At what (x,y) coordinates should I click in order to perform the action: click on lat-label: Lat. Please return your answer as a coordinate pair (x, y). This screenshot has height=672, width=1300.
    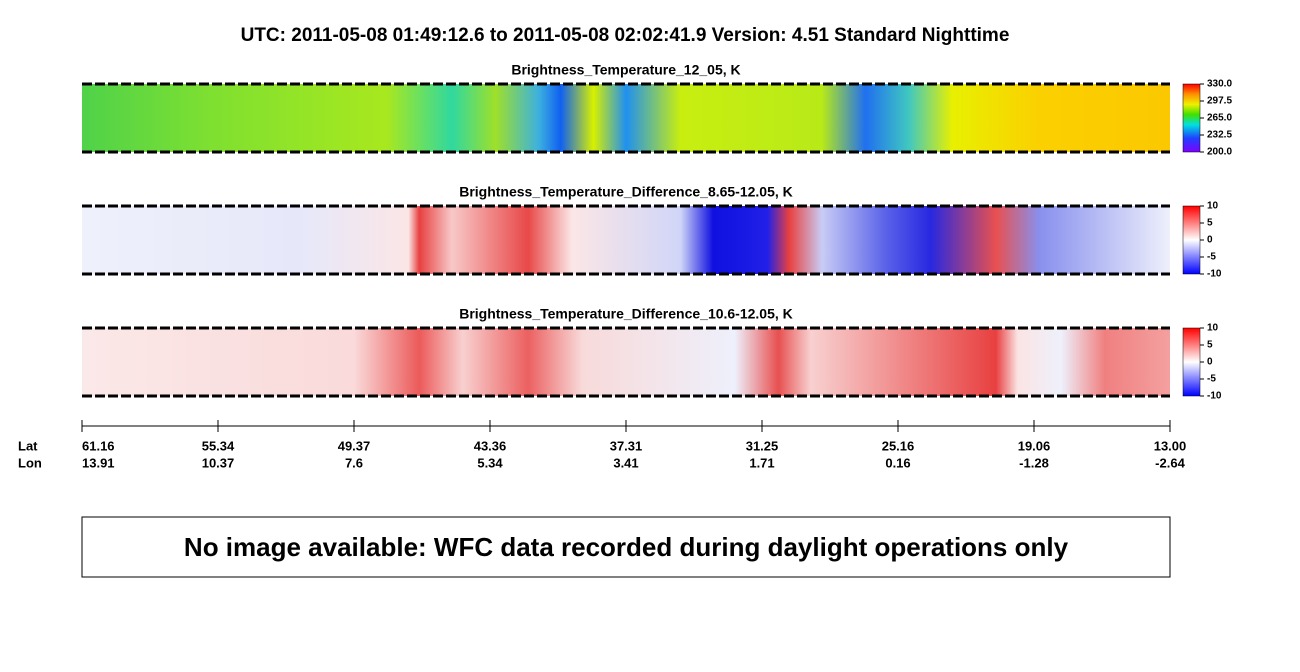
    Looking at the image, I should click on (28, 445).